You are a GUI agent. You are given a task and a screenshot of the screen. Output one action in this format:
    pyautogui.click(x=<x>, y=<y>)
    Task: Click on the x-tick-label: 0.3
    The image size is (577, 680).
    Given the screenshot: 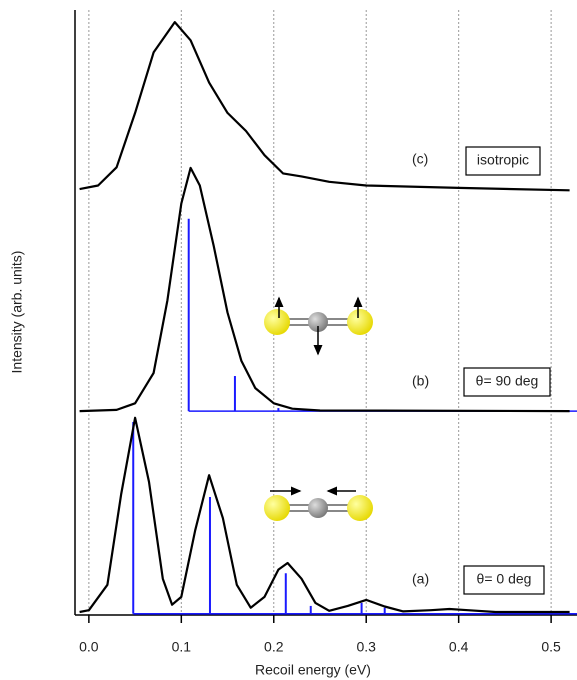 What is the action you would take?
    pyautogui.click(x=366, y=647)
    